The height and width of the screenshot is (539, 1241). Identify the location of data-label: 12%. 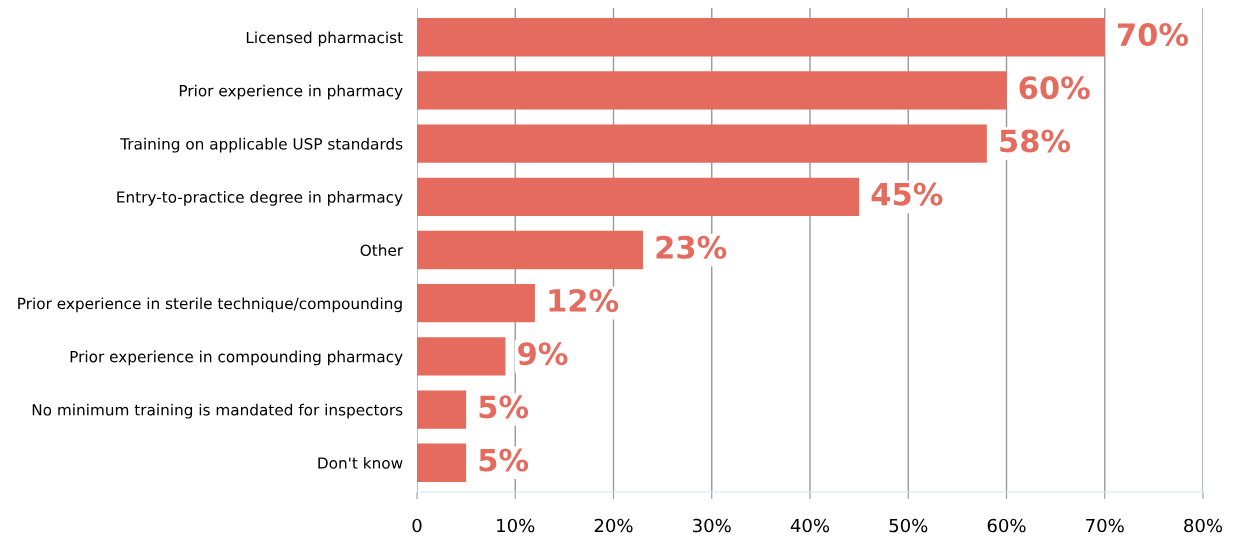
(584, 300).